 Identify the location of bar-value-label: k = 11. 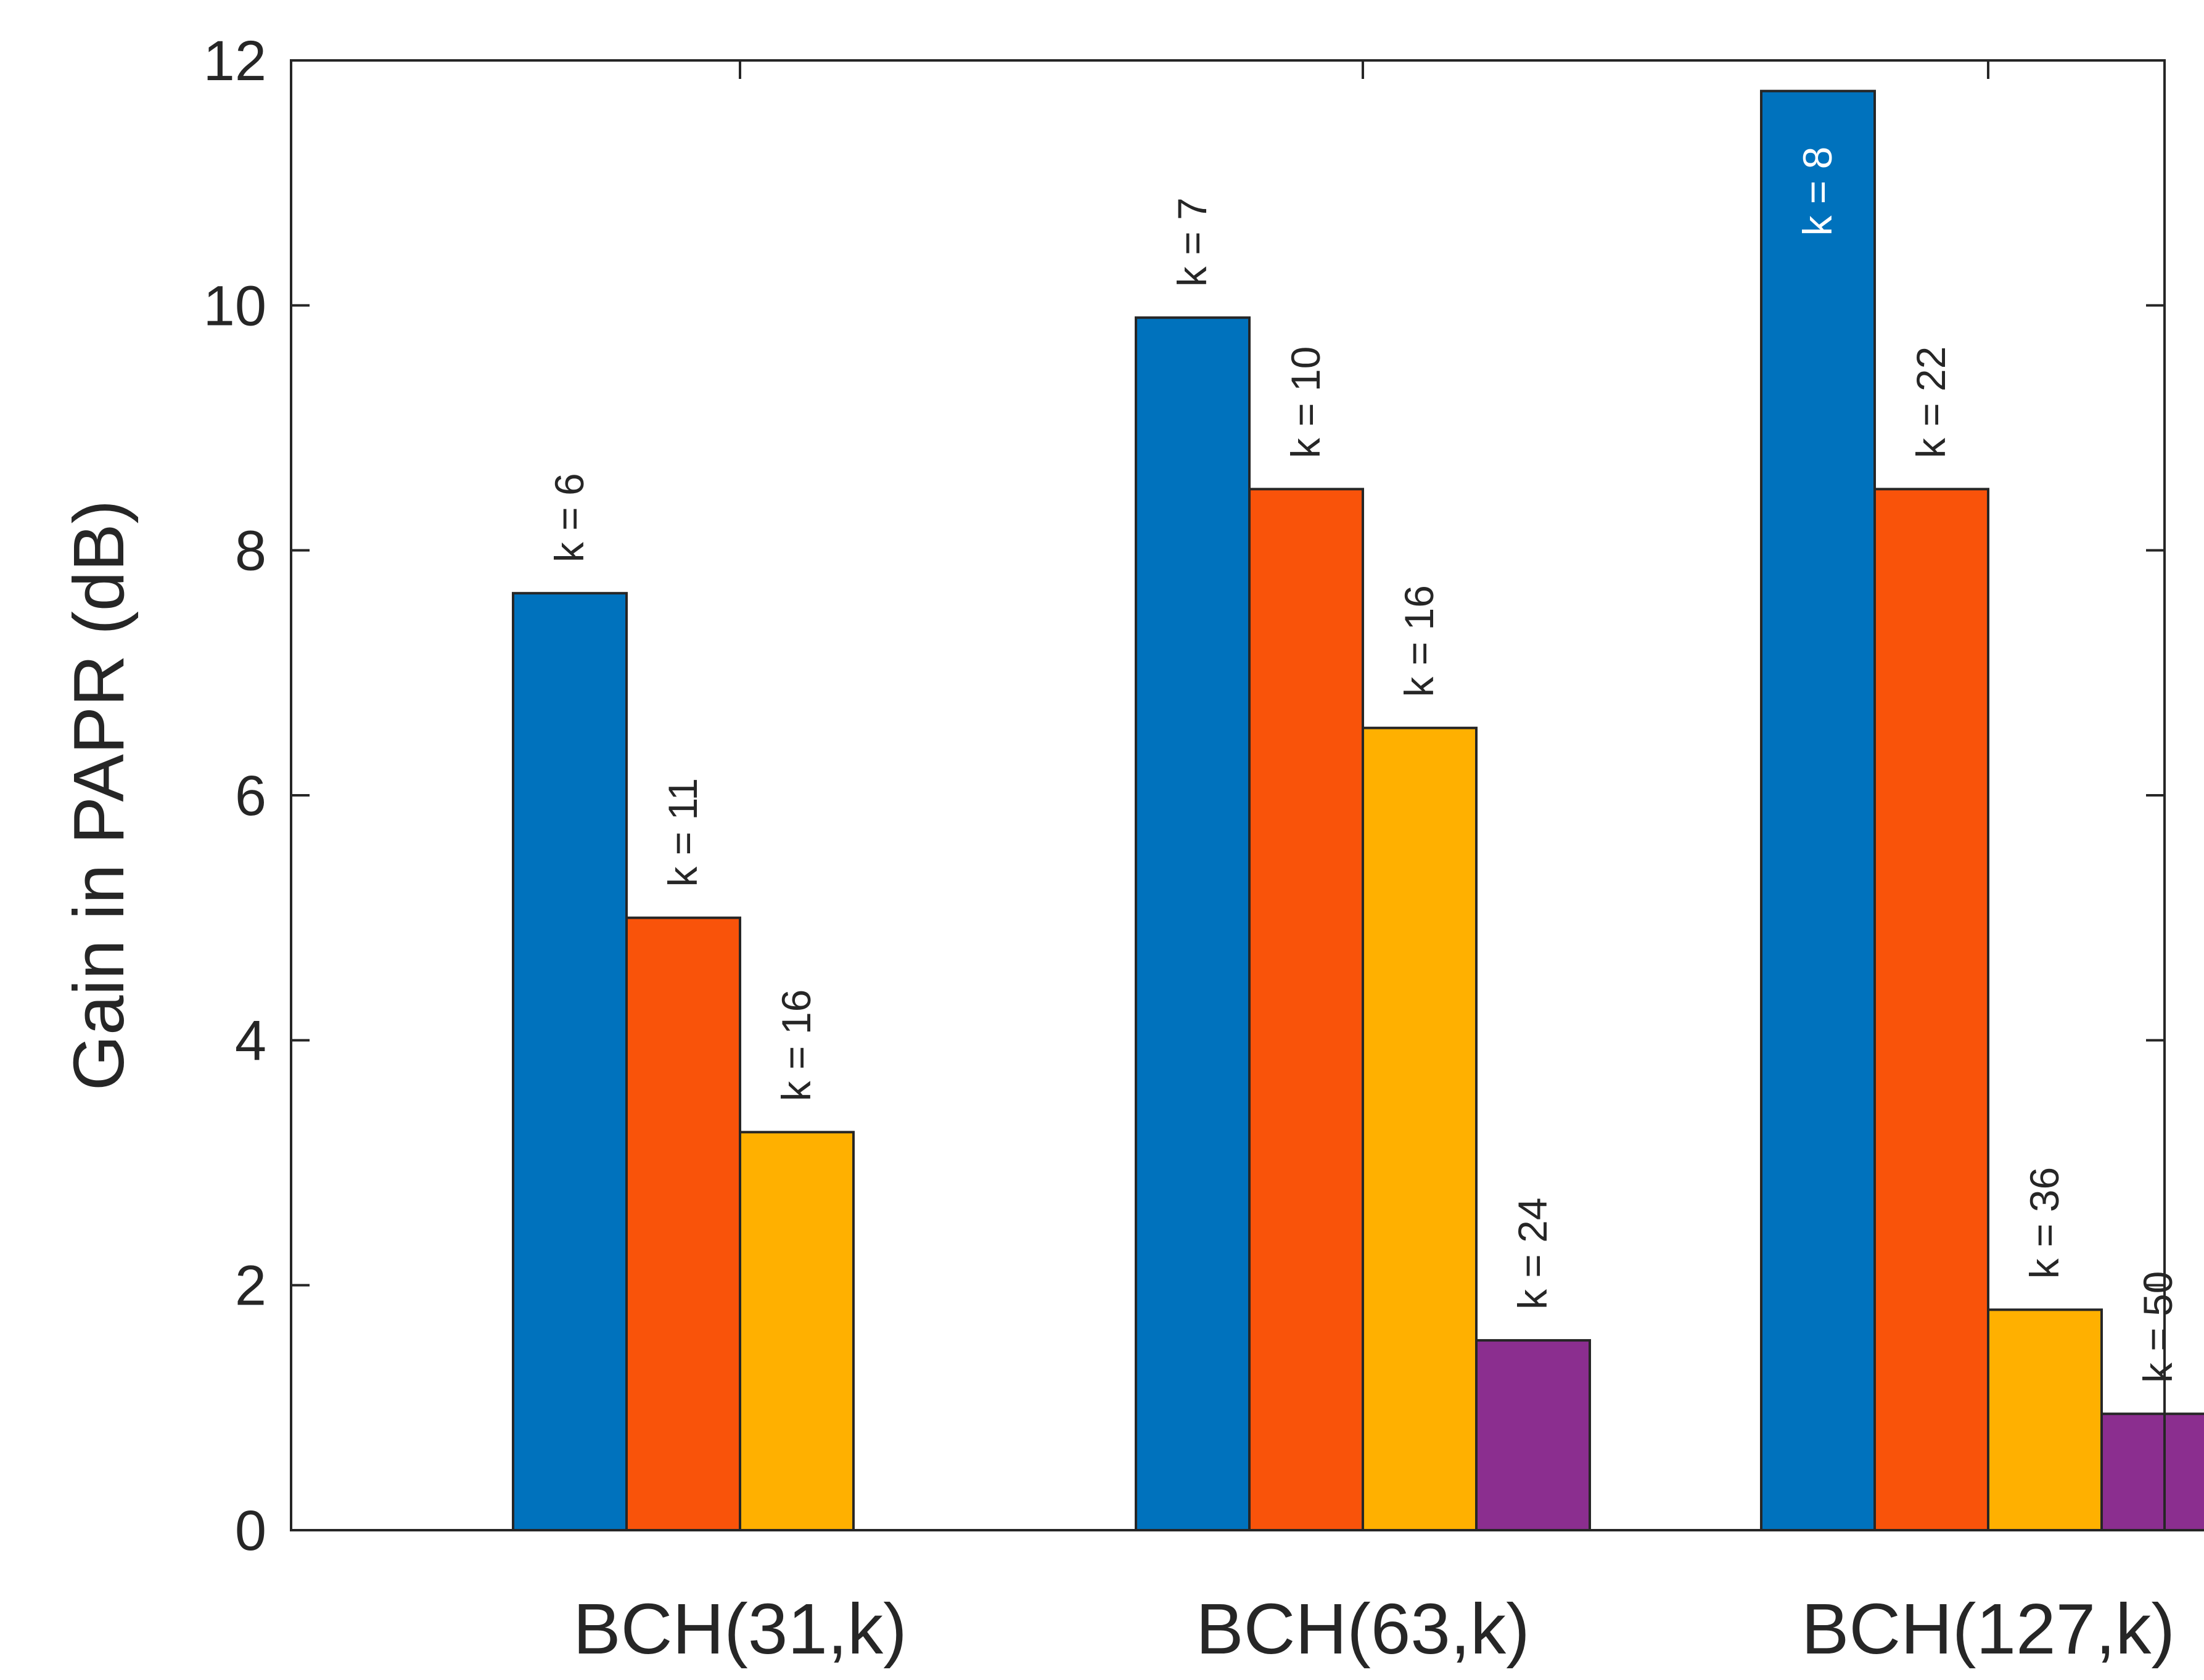
(682, 832).